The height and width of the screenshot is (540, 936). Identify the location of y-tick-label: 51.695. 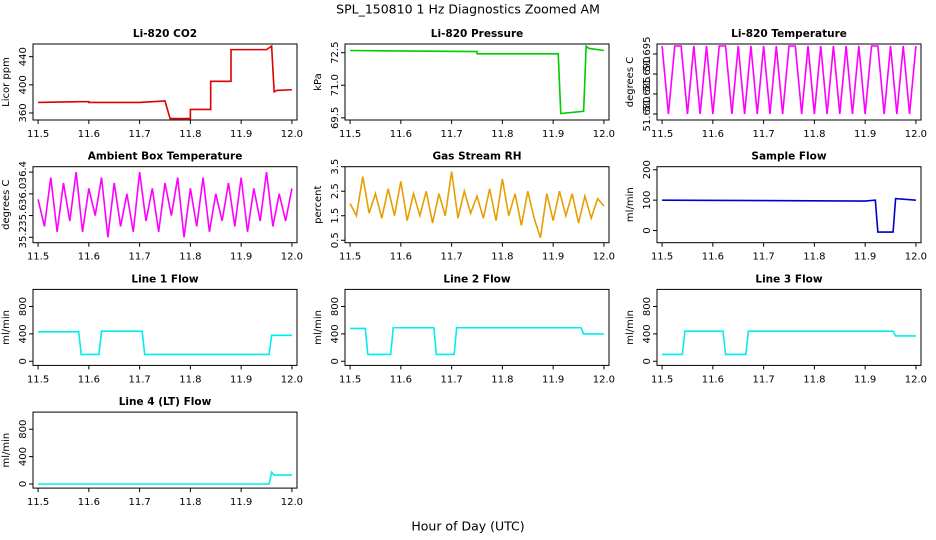
(647, 54).